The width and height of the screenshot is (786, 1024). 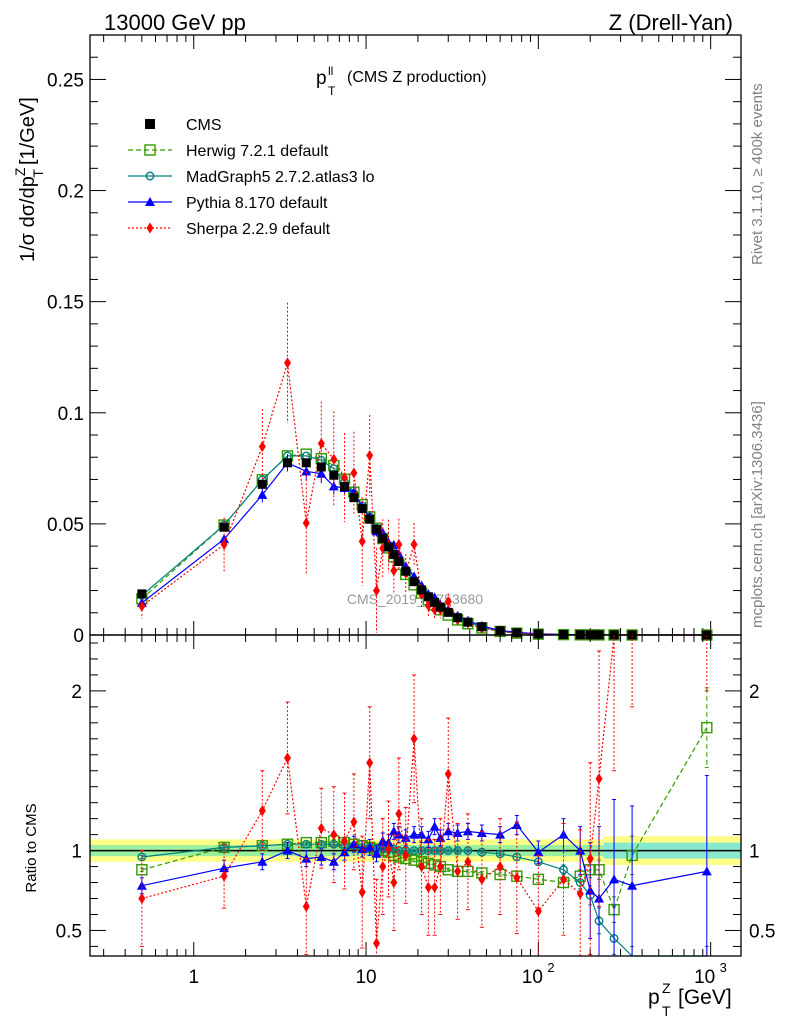 What do you see at coordinates (258, 229) in the screenshot?
I see `legend-label: Sherpa 2.2.9 default` at bounding box center [258, 229].